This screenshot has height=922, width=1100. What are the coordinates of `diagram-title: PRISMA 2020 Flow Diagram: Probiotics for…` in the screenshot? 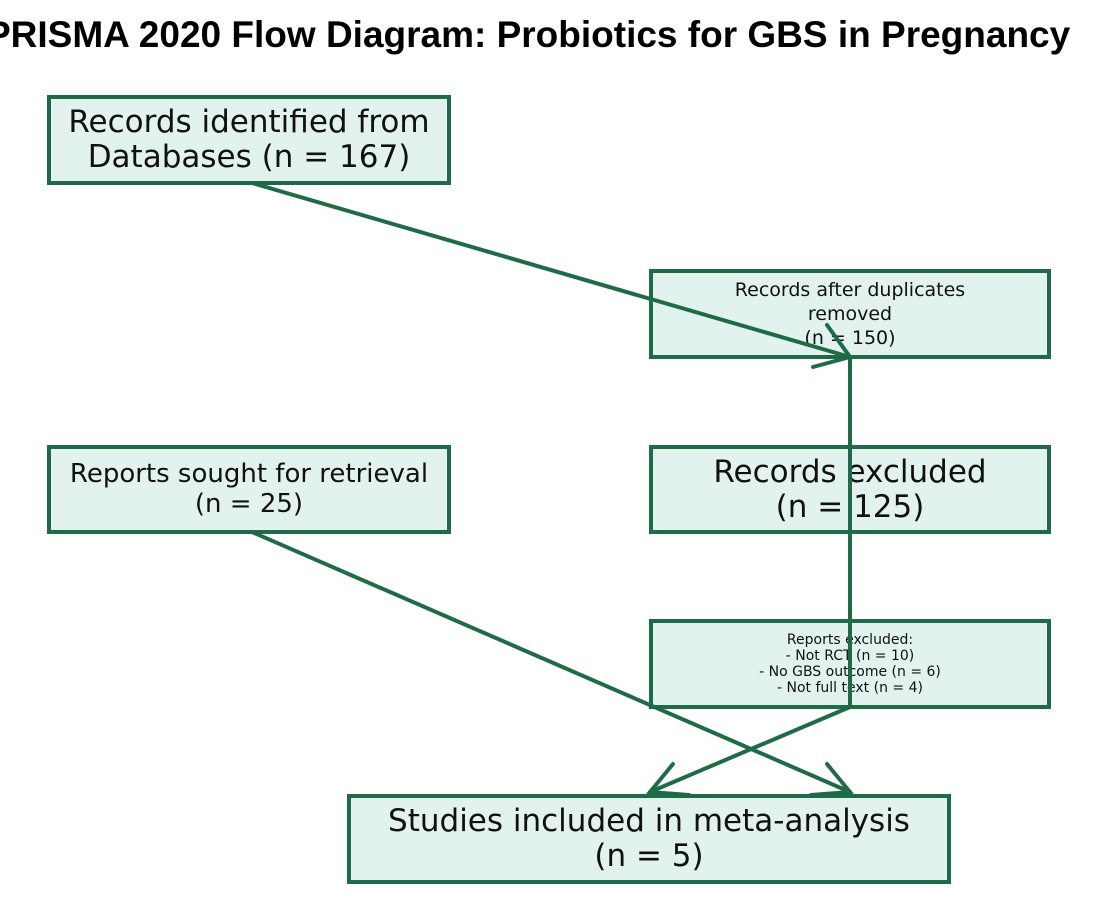 It's located at (550, 35).